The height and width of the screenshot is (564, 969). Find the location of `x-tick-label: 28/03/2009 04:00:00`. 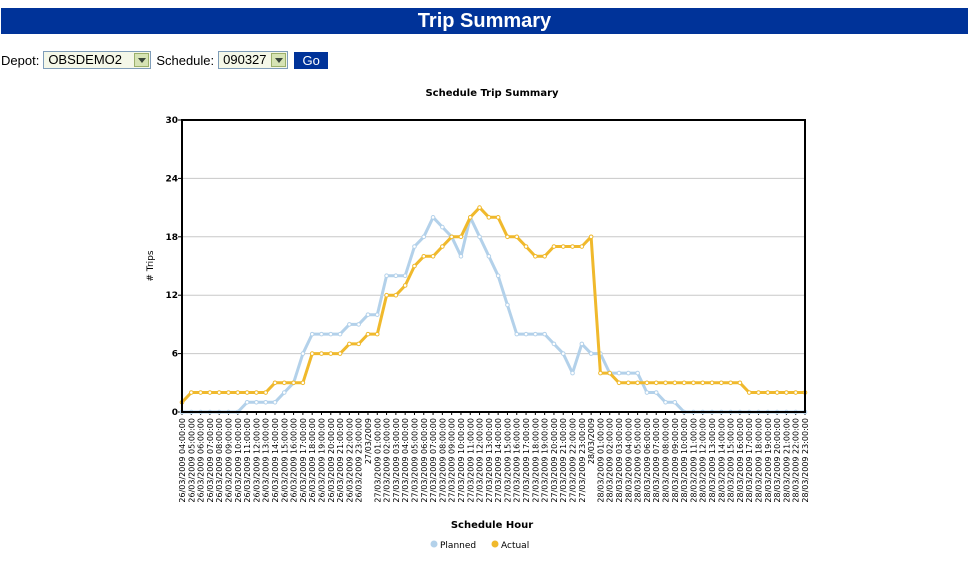

x-tick-label: 28/03/2009 04:00:00 is located at coordinates (628, 460).